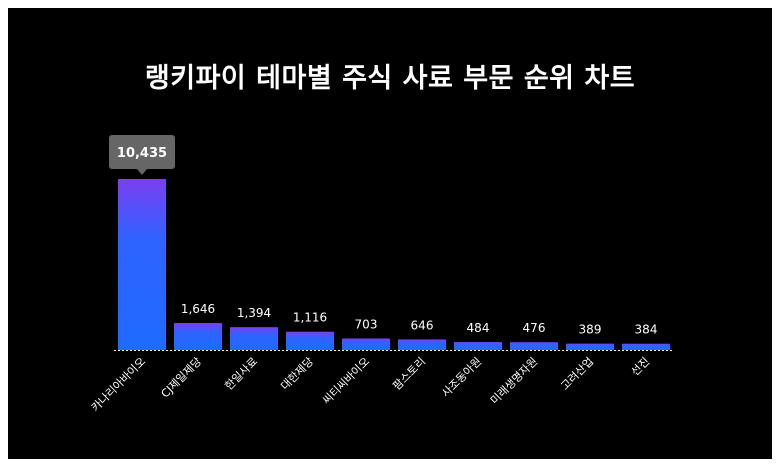 This screenshot has width=780, height=468. What do you see at coordinates (409, 374) in the screenshot?
I see `category-label-5: 팜스토리` at bounding box center [409, 374].